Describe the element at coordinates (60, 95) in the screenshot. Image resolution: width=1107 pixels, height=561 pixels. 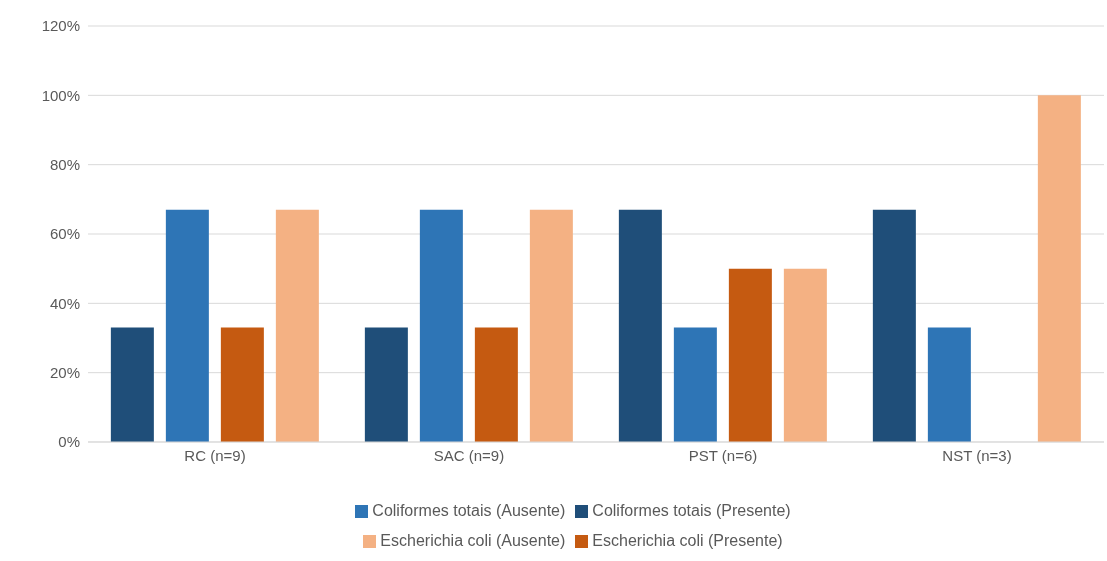
I see `y-tick-label: 100%` at that location.